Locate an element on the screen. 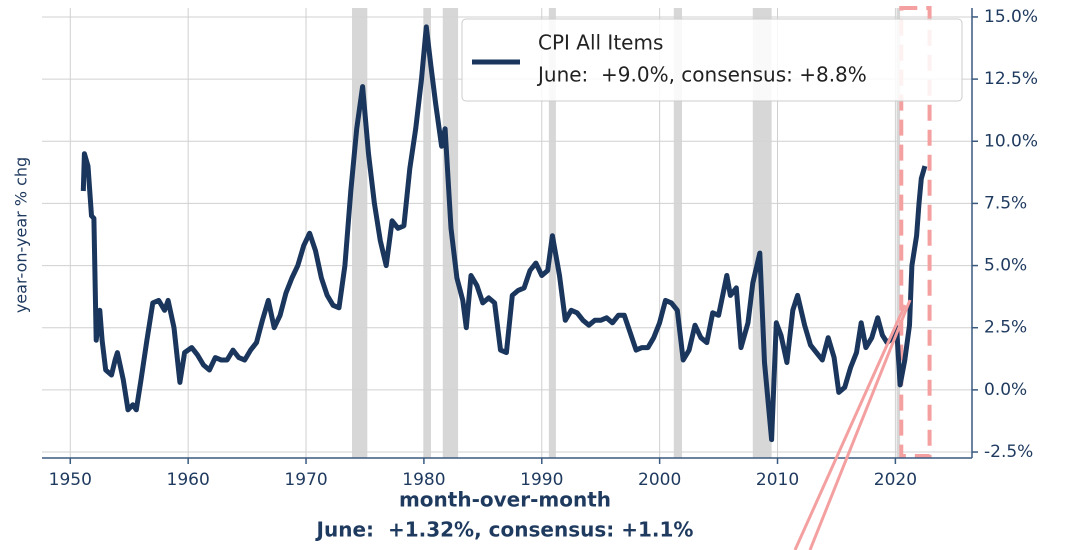  x-tick-label: 2010 is located at coordinates (777, 480).